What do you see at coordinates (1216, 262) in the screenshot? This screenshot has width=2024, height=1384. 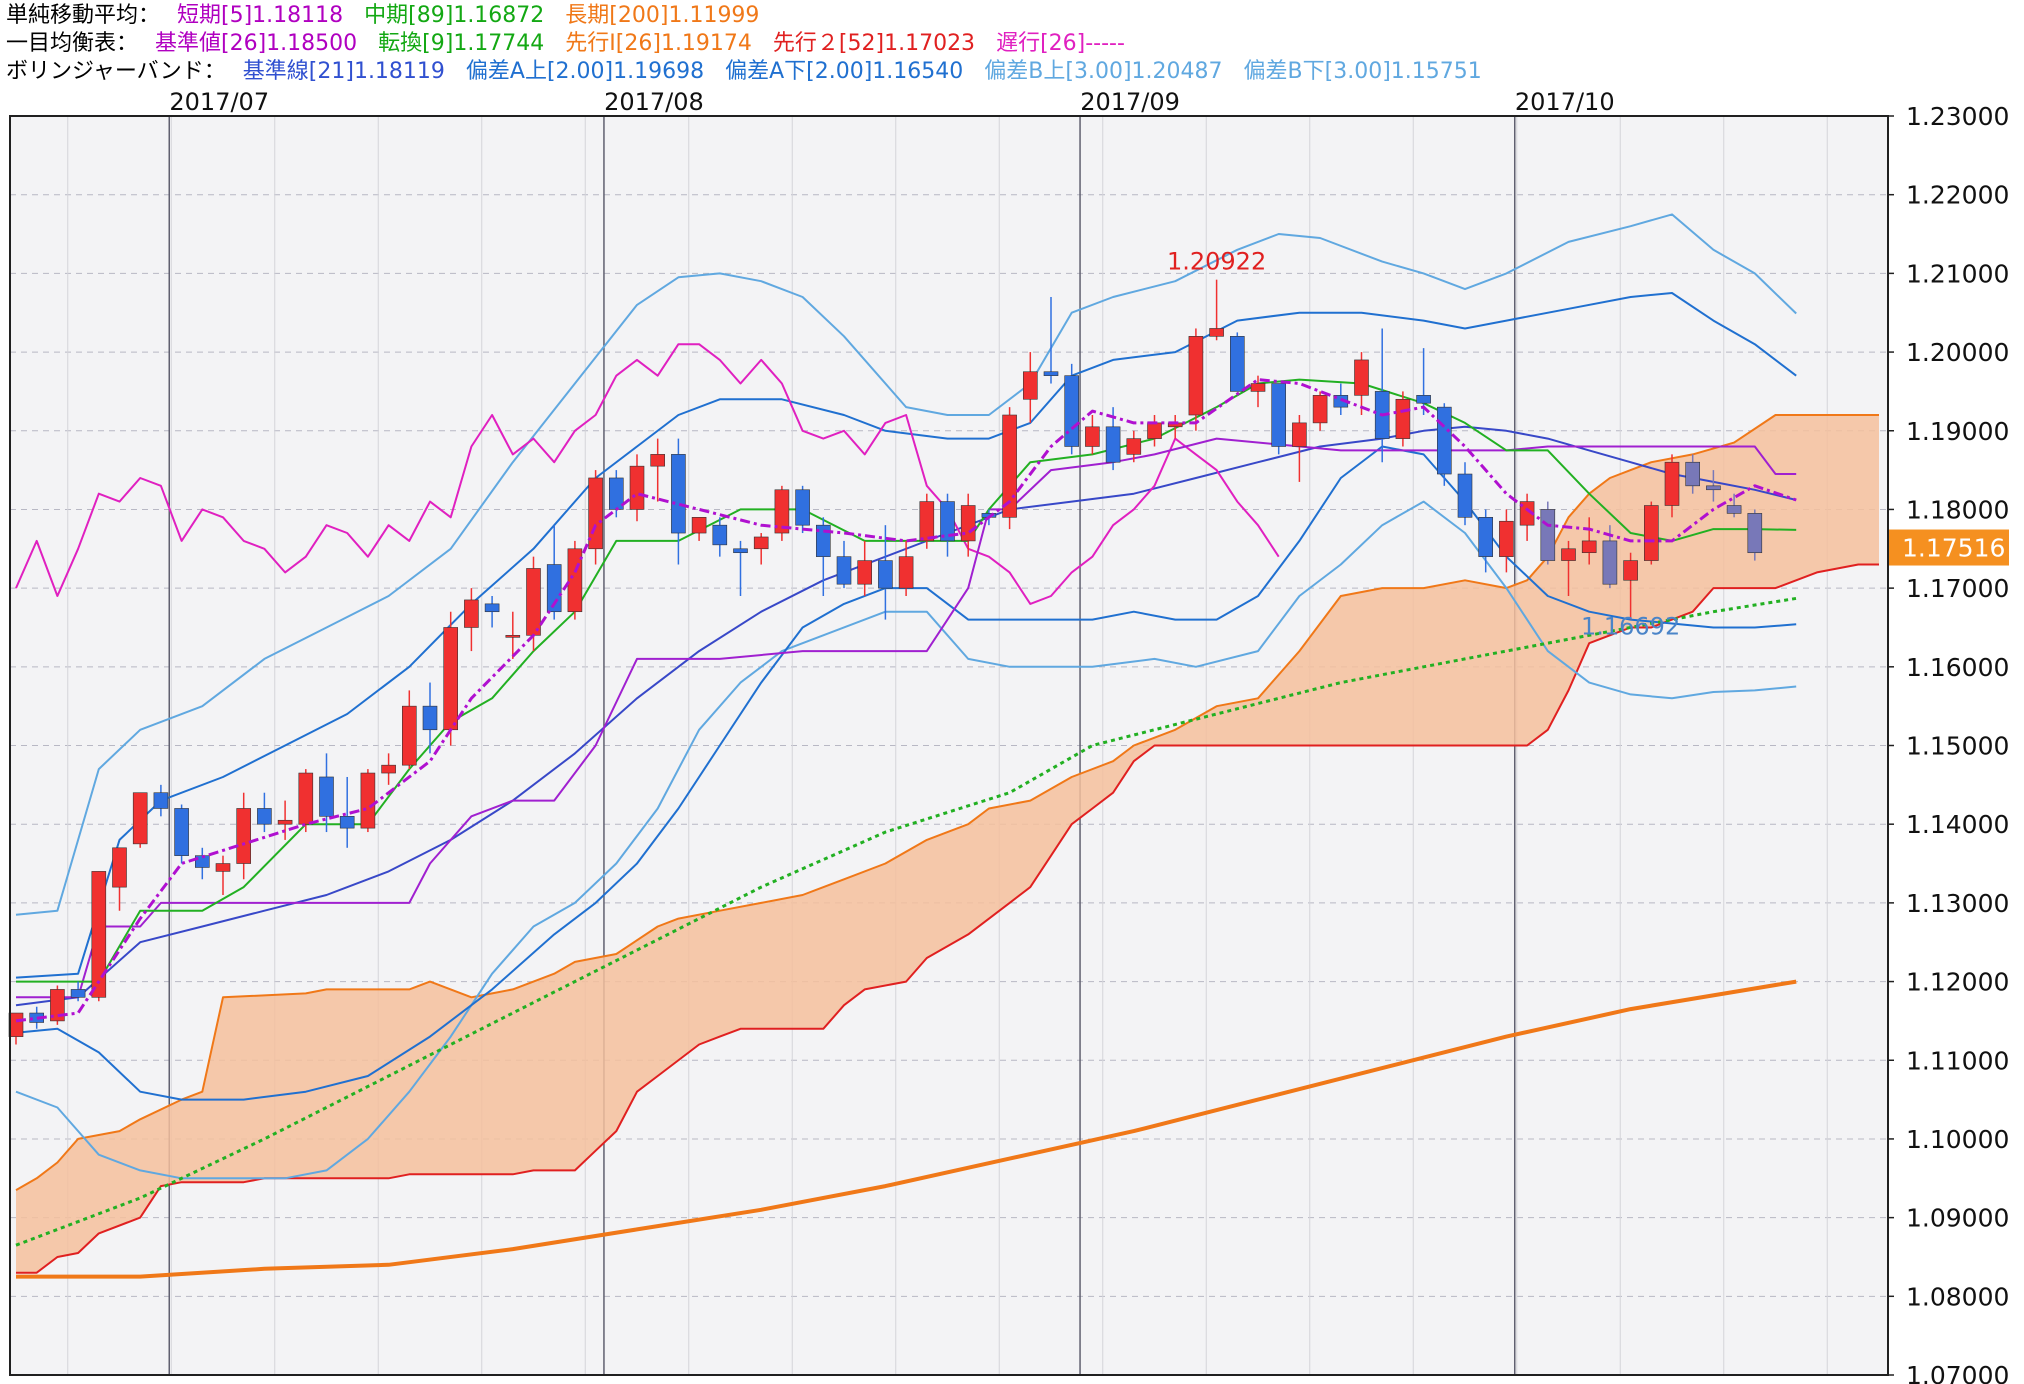 I see `annotation-label: 1.20922` at bounding box center [1216, 262].